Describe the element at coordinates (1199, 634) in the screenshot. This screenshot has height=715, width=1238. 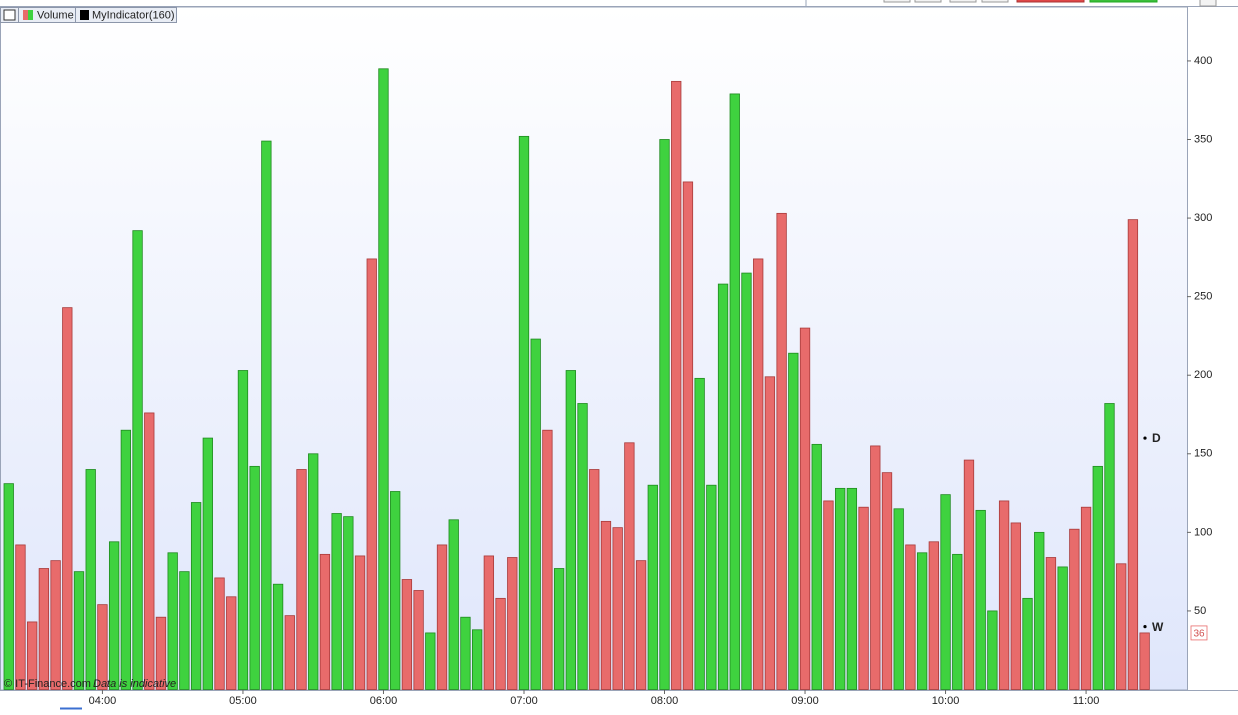
I see `last-value-label: 36` at that location.